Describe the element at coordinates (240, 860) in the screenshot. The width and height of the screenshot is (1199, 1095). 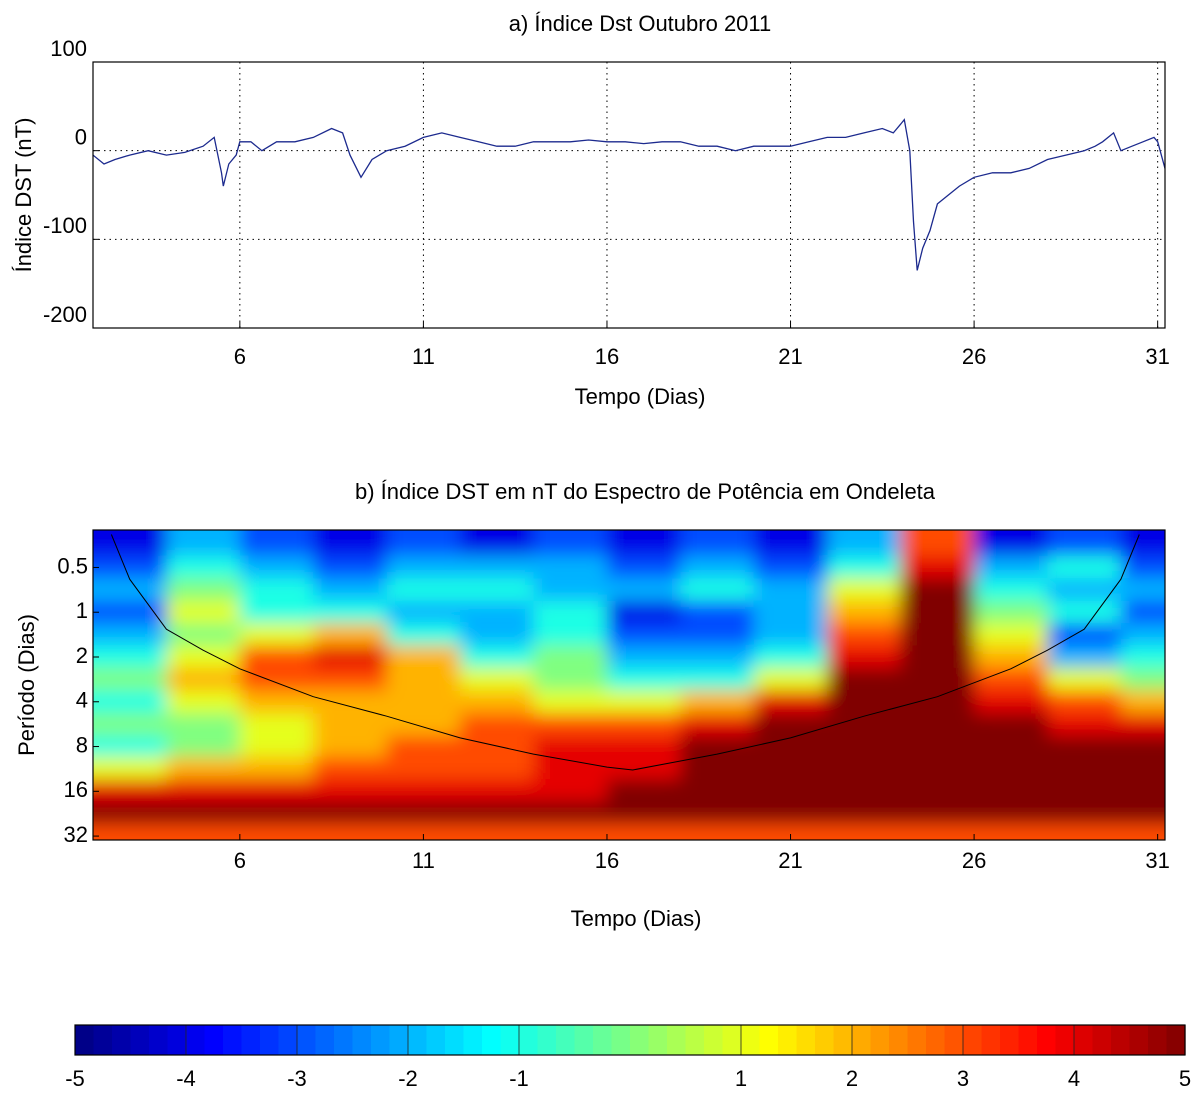
I see `x-tick-label: 6` at that location.